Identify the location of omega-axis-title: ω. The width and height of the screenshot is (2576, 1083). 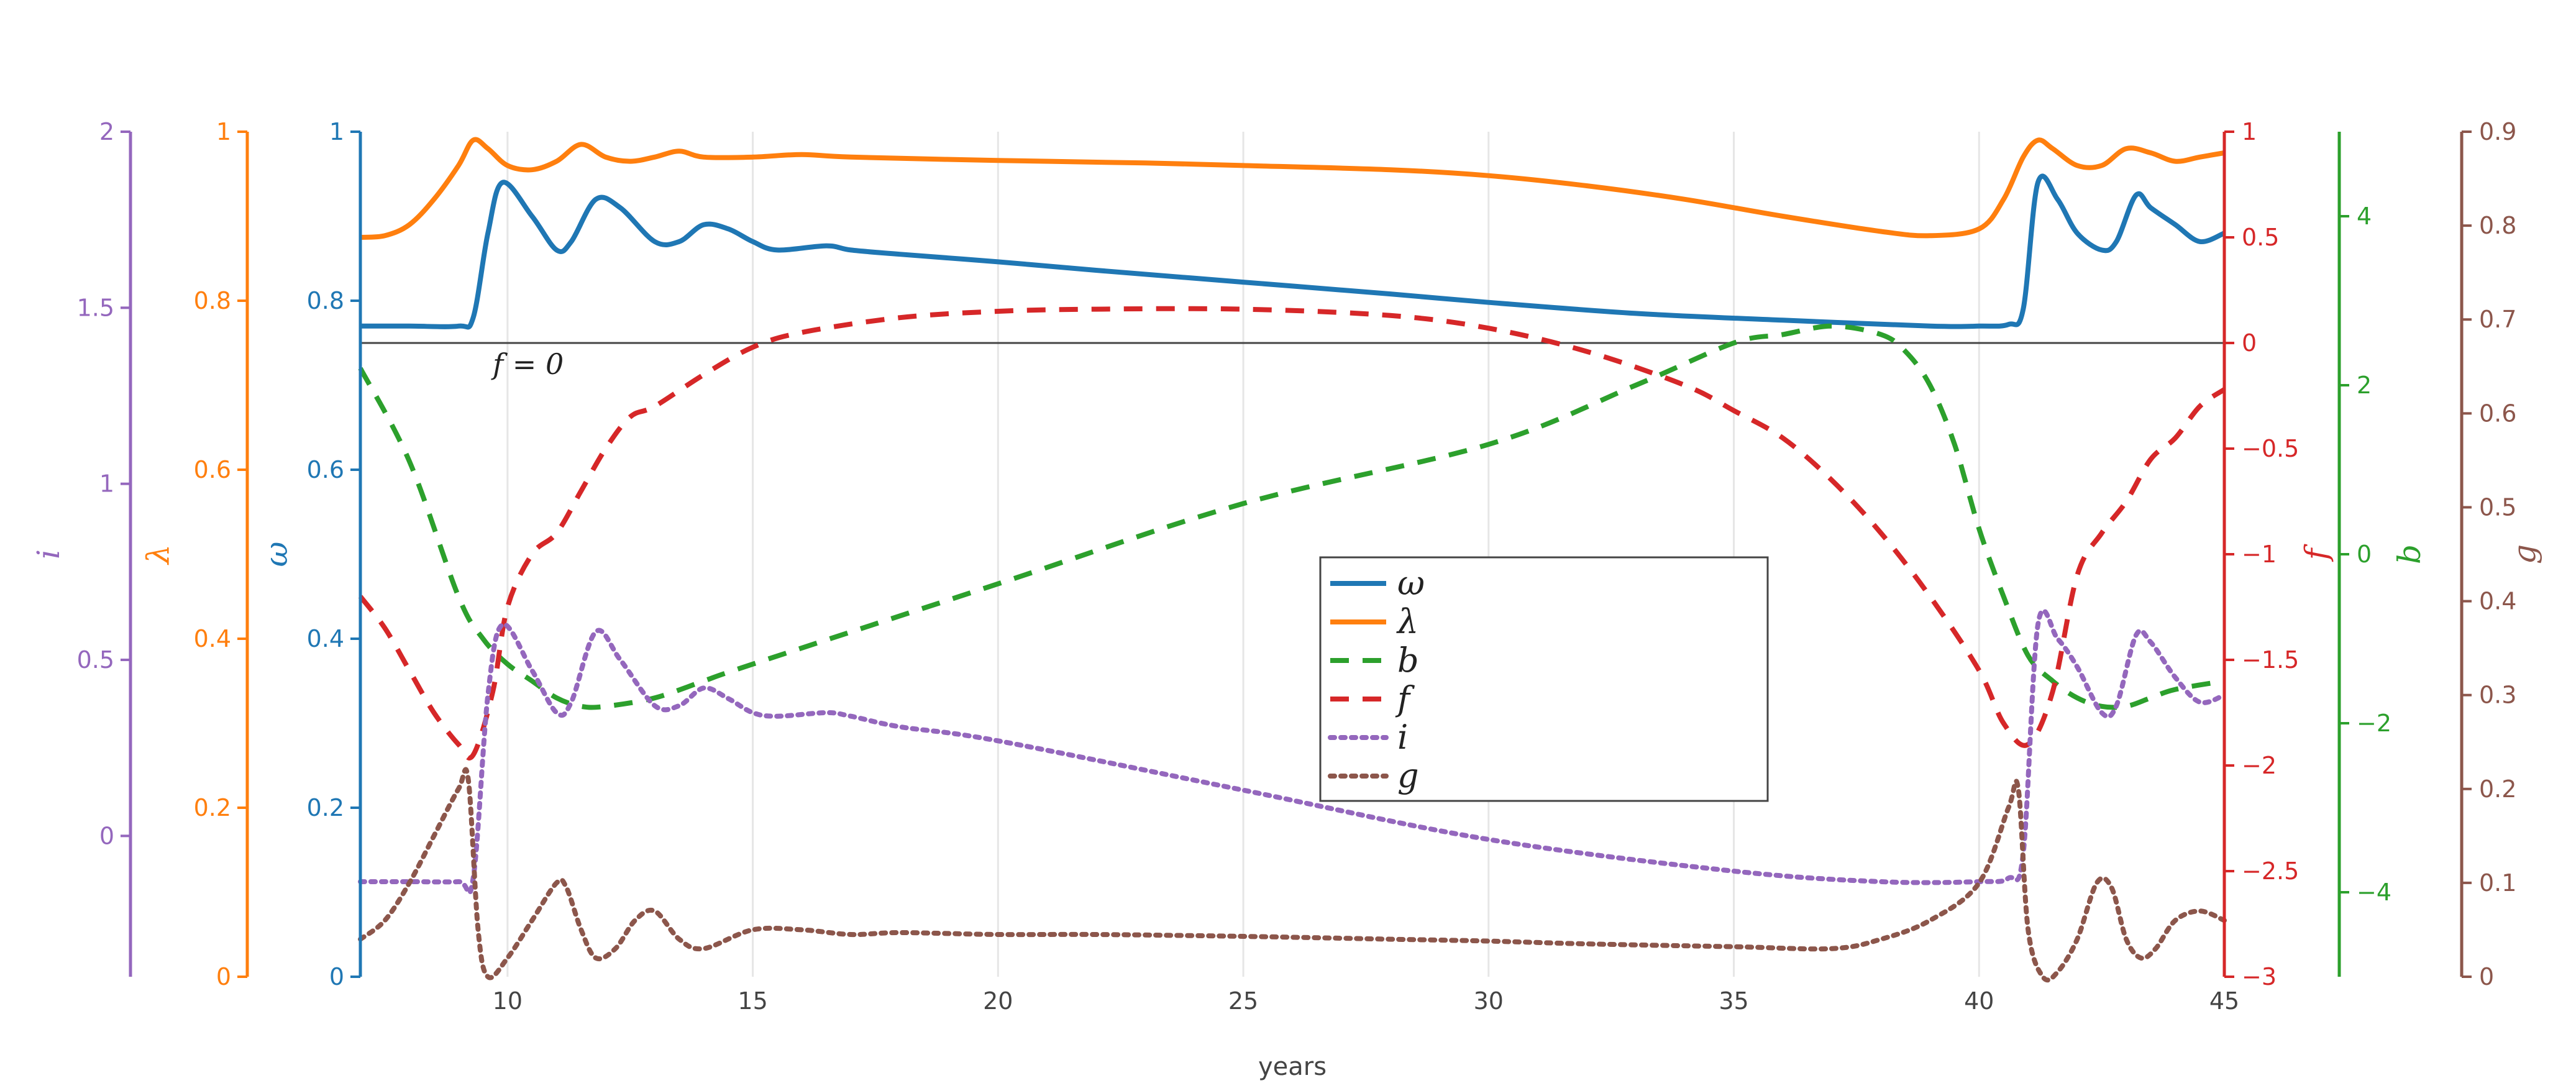
(276, 554).